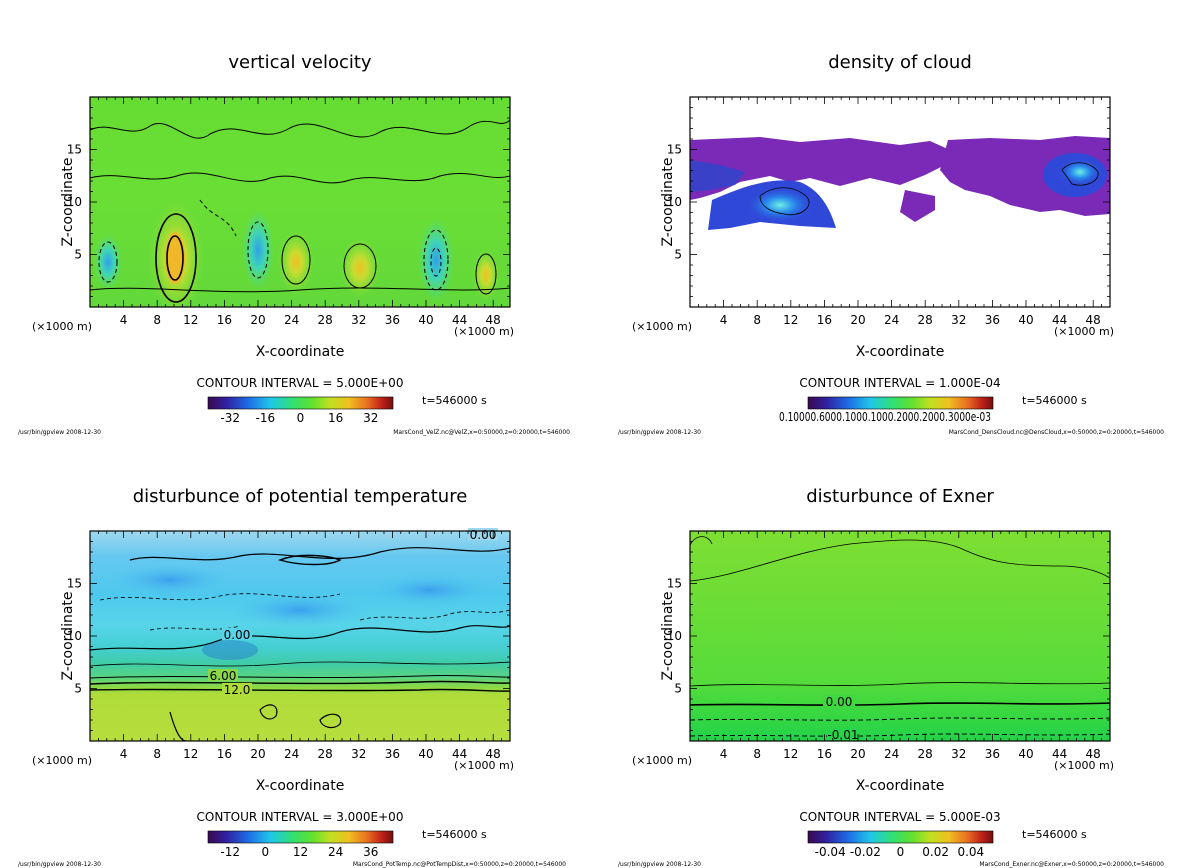 The height and width of the screenshot is (868, 1200). I want to click on y-tick-label: 10, so click(74, 202).